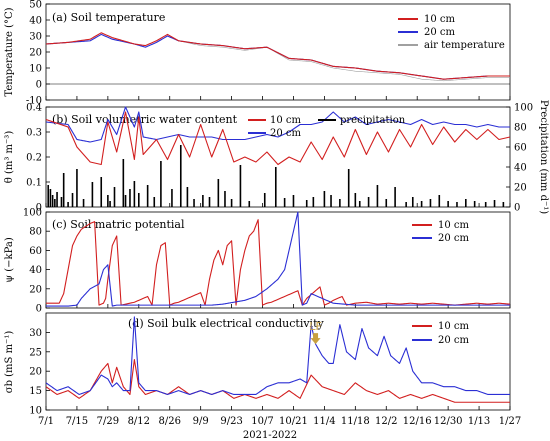 The width and height of the screenshot is (550, 441). Describe the element at coordinates (118, 224) in the screenshot. I see `panel-c-title: (c) Soil matric potential` at that location.